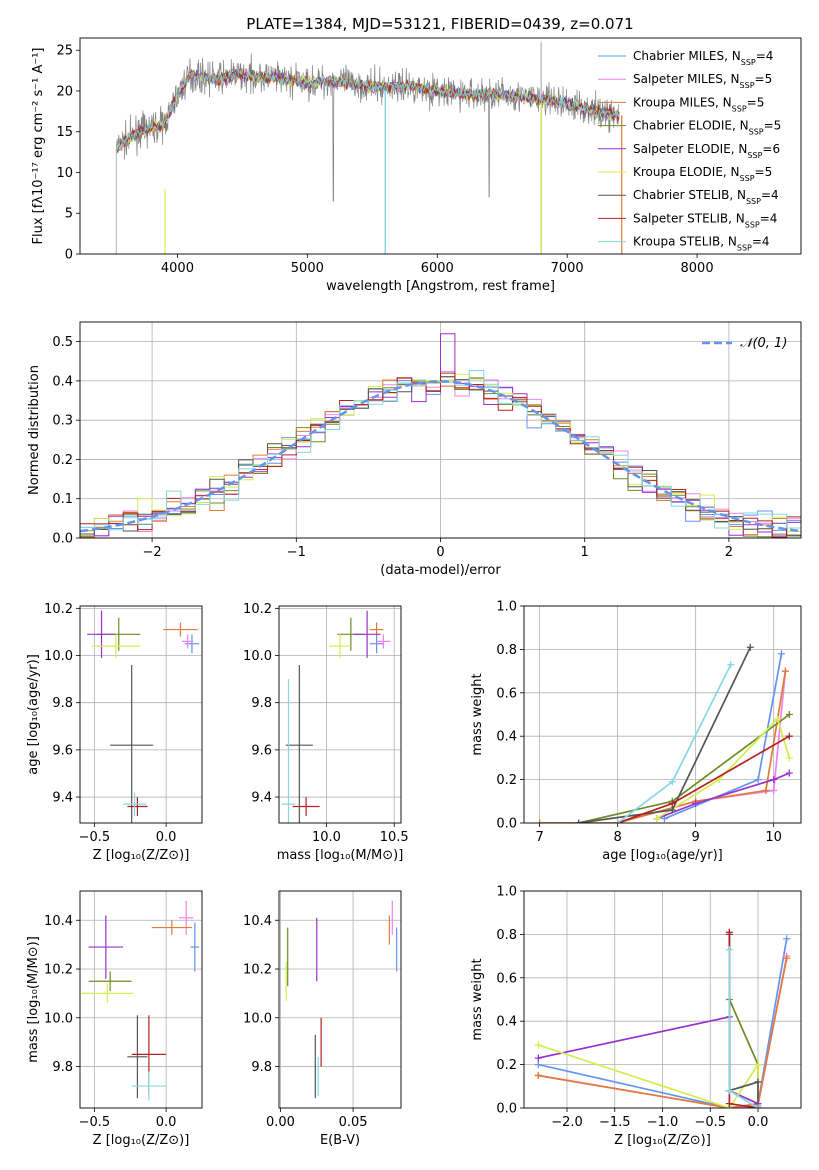 Image resolution: width=819 pixels, height=1170 pixels. What do you see at coordinates (696, 837) in the screenshot?
I see `x-tick-label: 9` at bounding box center [696, 837].